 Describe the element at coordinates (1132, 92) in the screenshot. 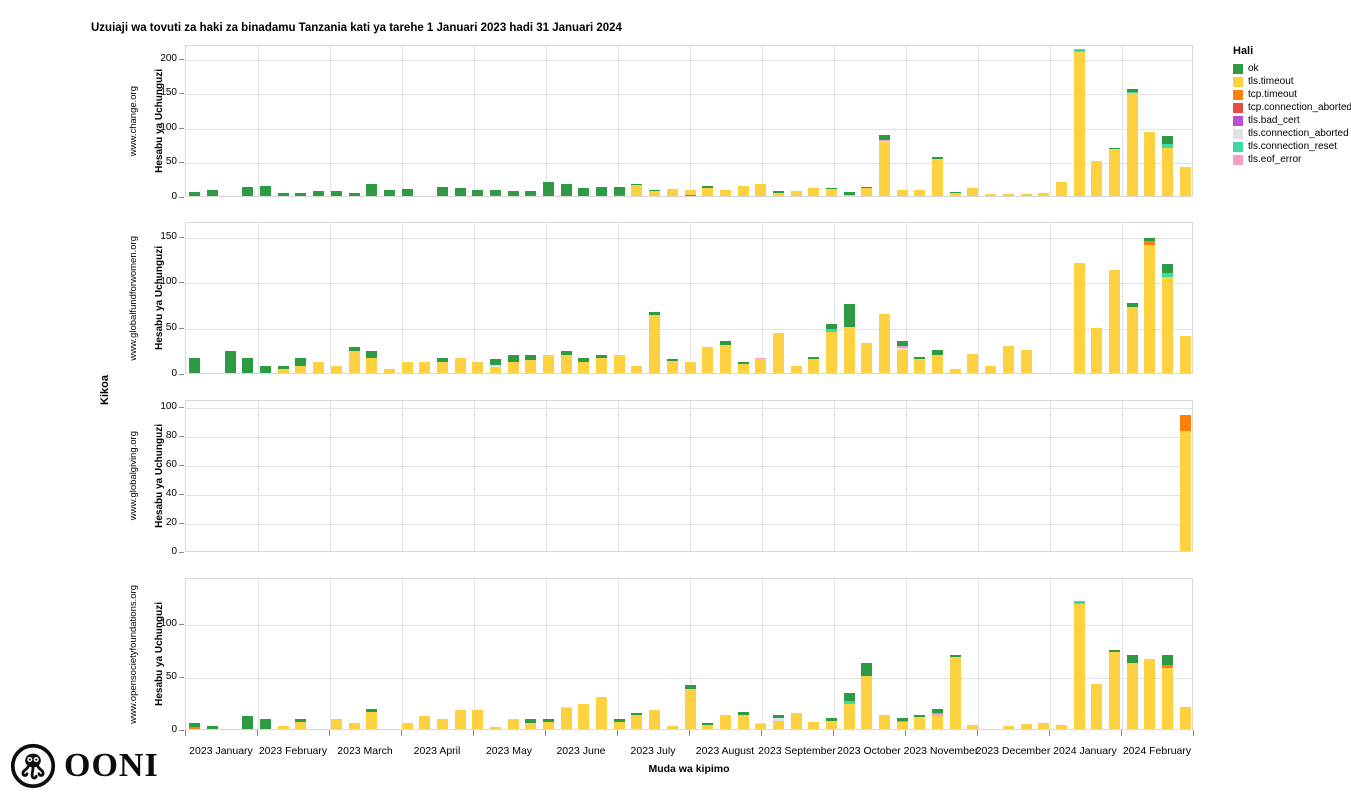

I see `bar-segment-tls.connection_reset` at that location.